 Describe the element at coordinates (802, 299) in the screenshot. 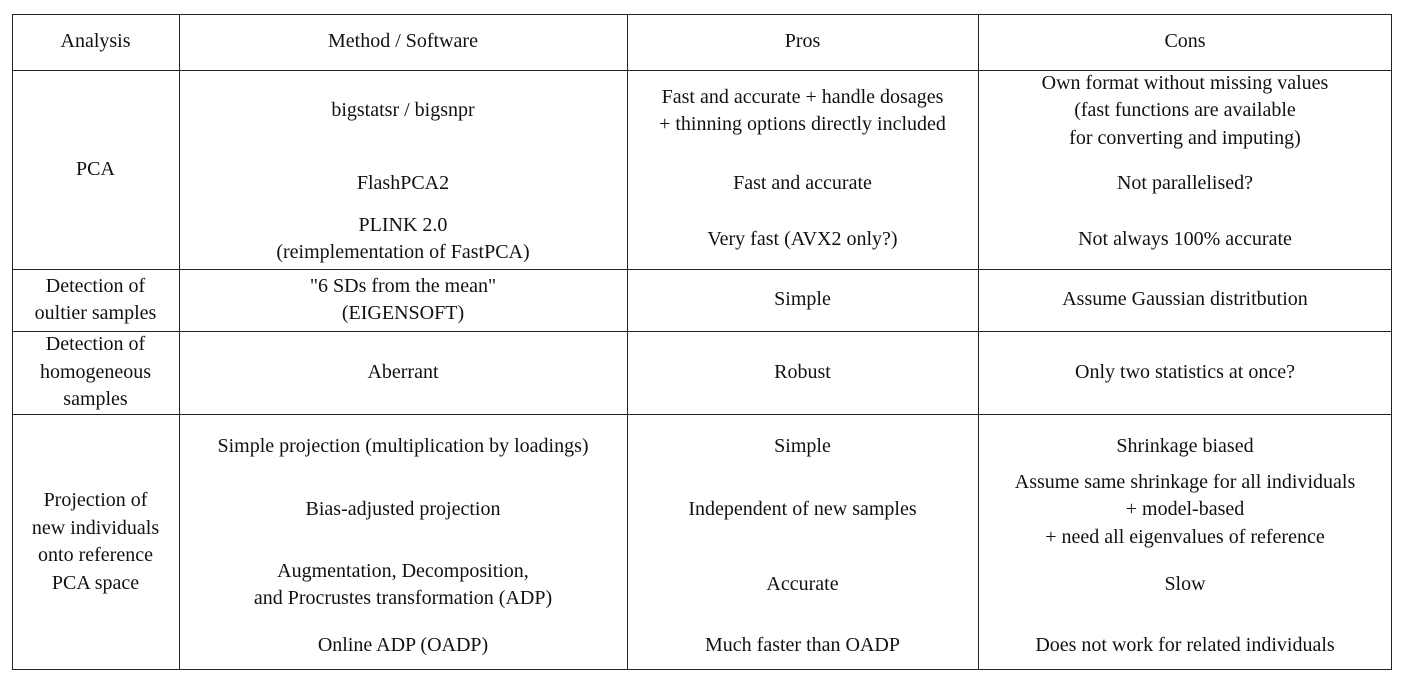

I see `outlier-pros: Simple` at that location.